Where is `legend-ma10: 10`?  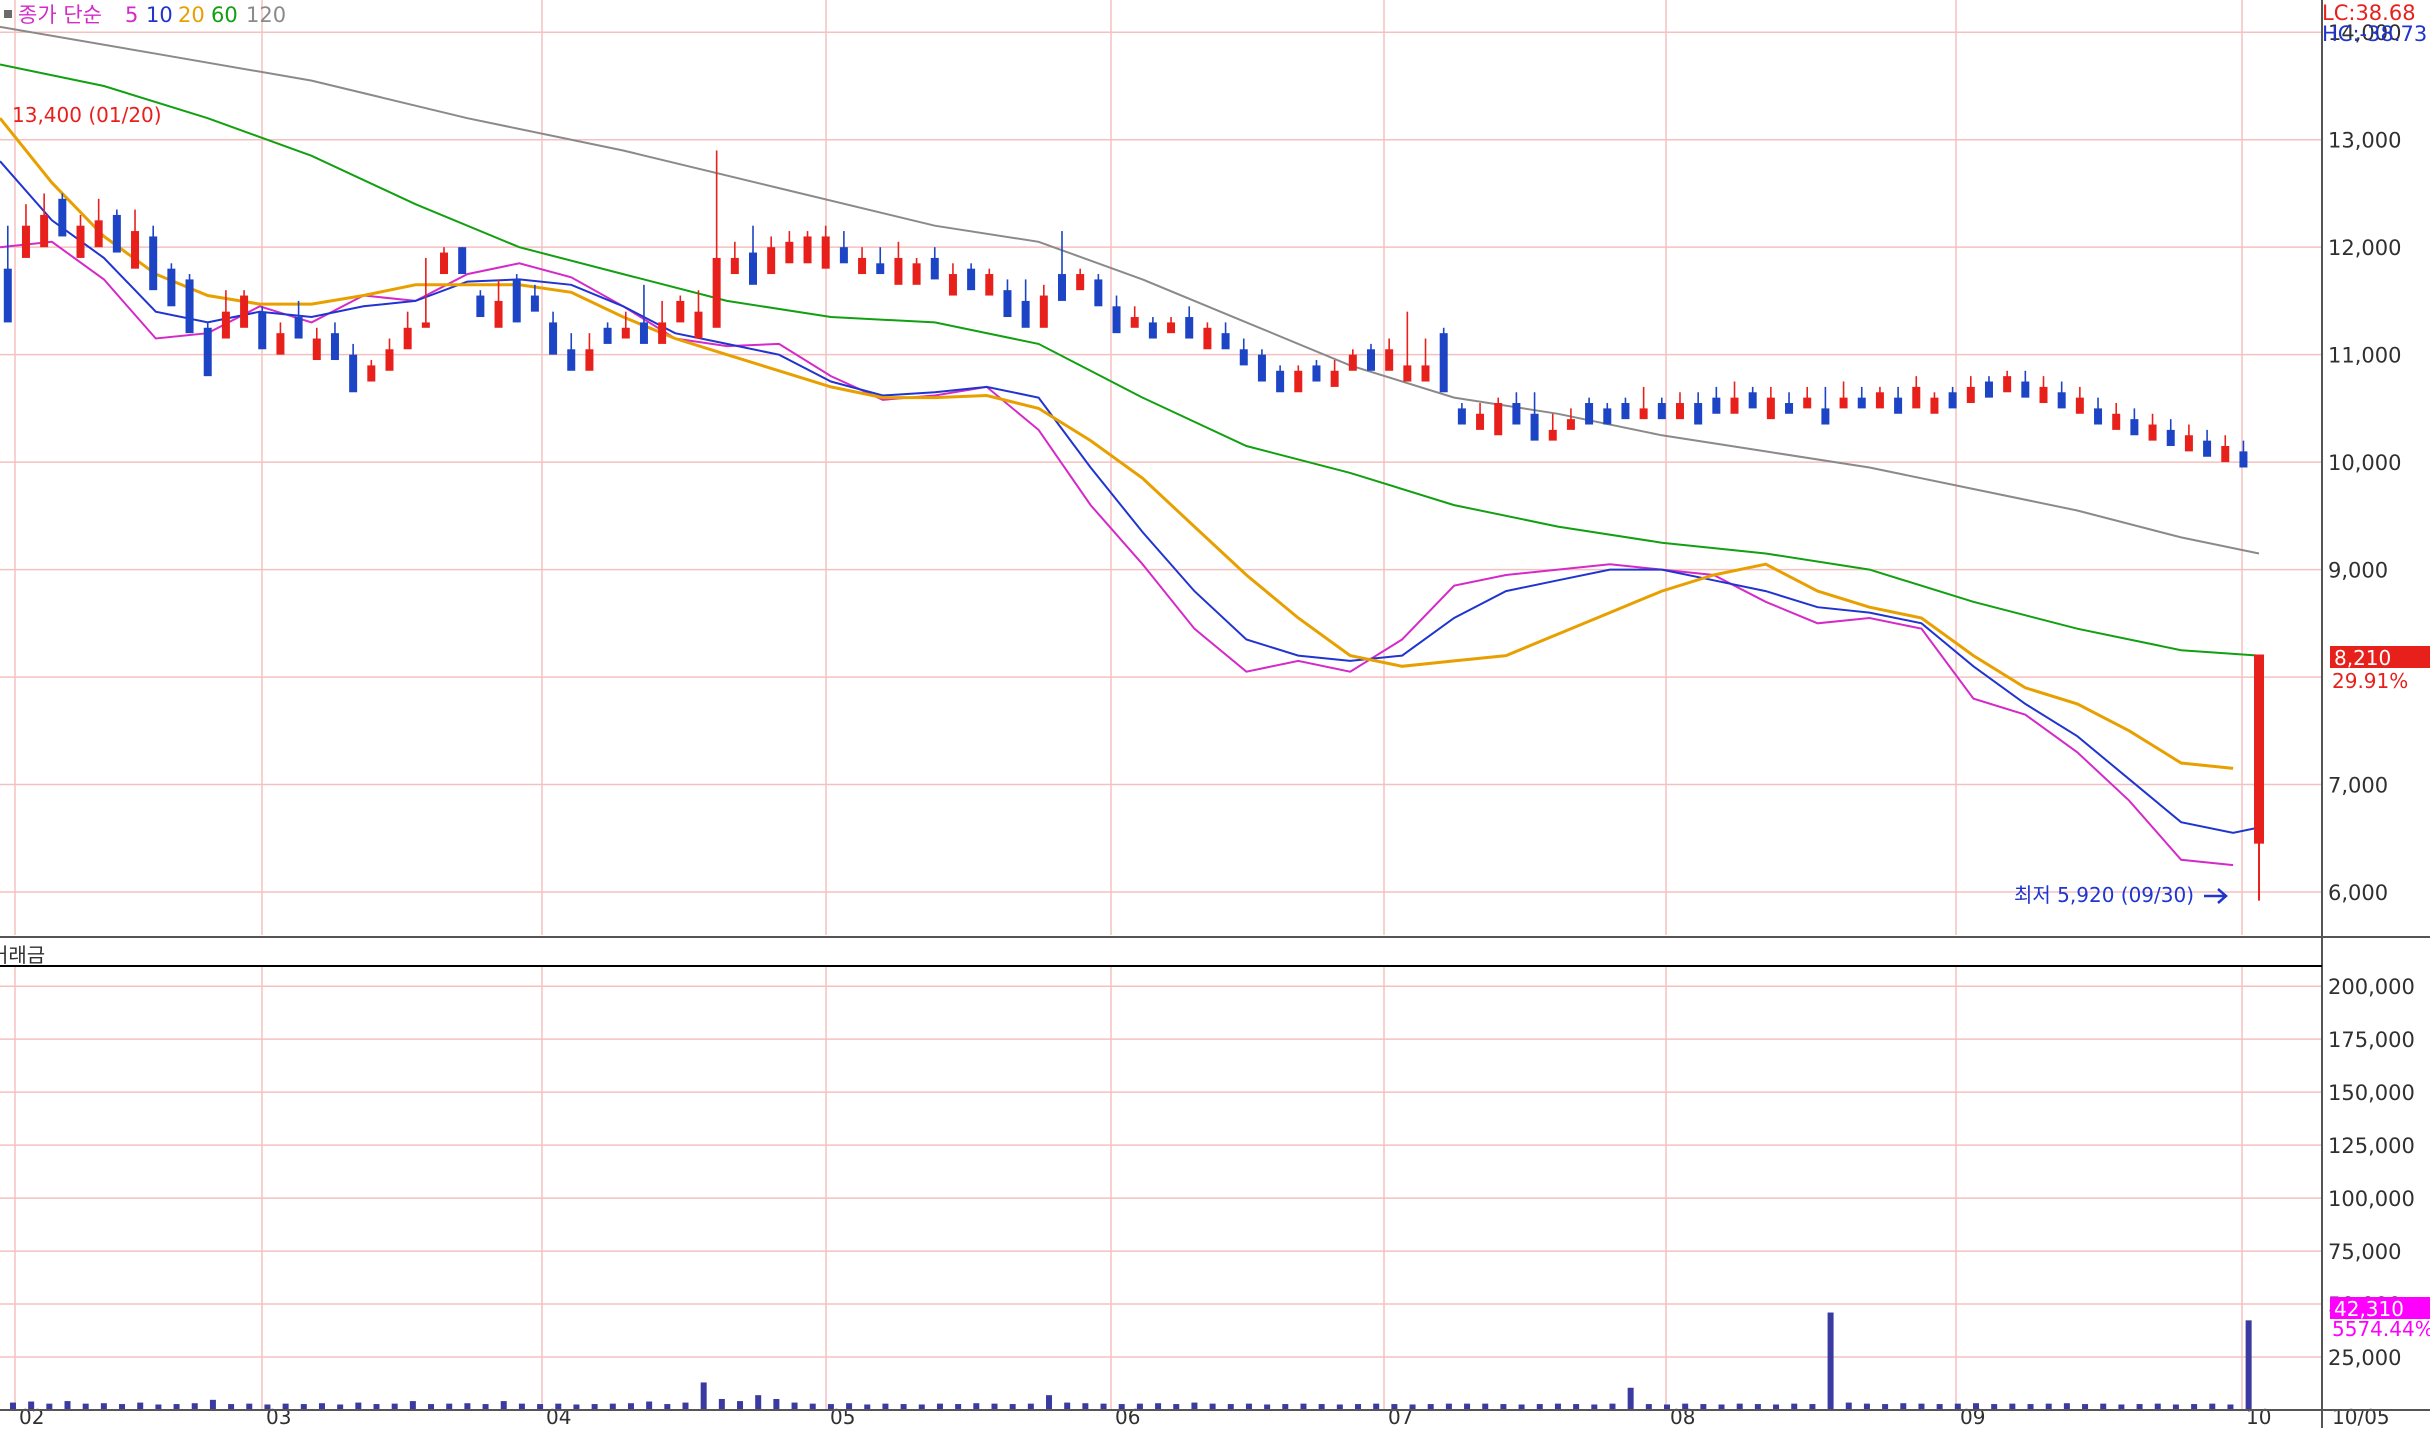 legend-ma10: 10 is located at coordinates (159, 15).